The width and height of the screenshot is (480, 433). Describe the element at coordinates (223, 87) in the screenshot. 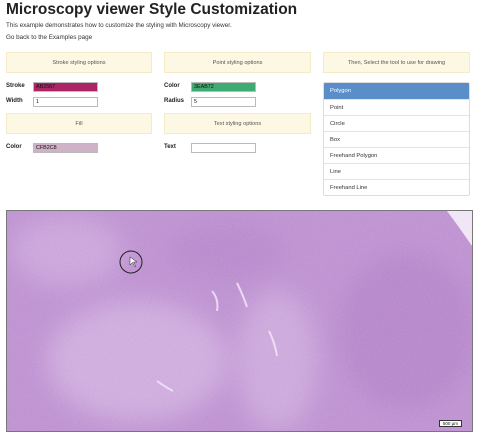

I see `point-color-input` at that location.